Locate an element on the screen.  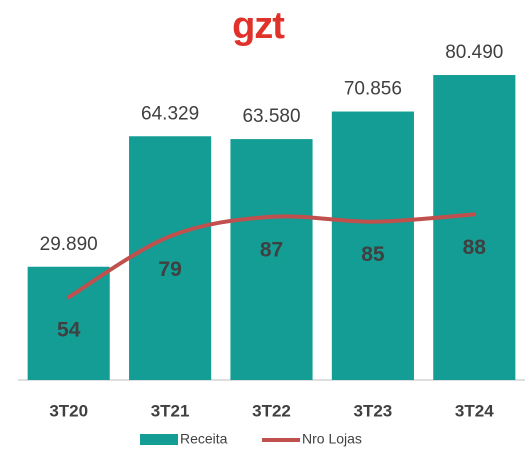
legend-label: Nro Lojas is located at coordinates (332, 439).